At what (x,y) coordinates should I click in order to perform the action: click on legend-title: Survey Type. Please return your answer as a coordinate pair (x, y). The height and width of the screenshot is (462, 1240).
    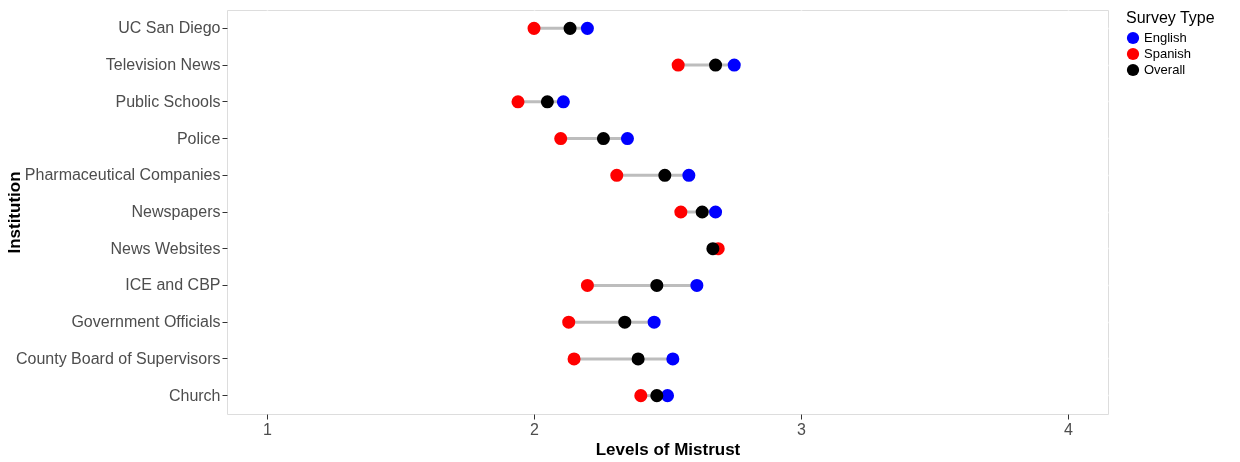
    Looking at the image, I should click on (1170, 17).